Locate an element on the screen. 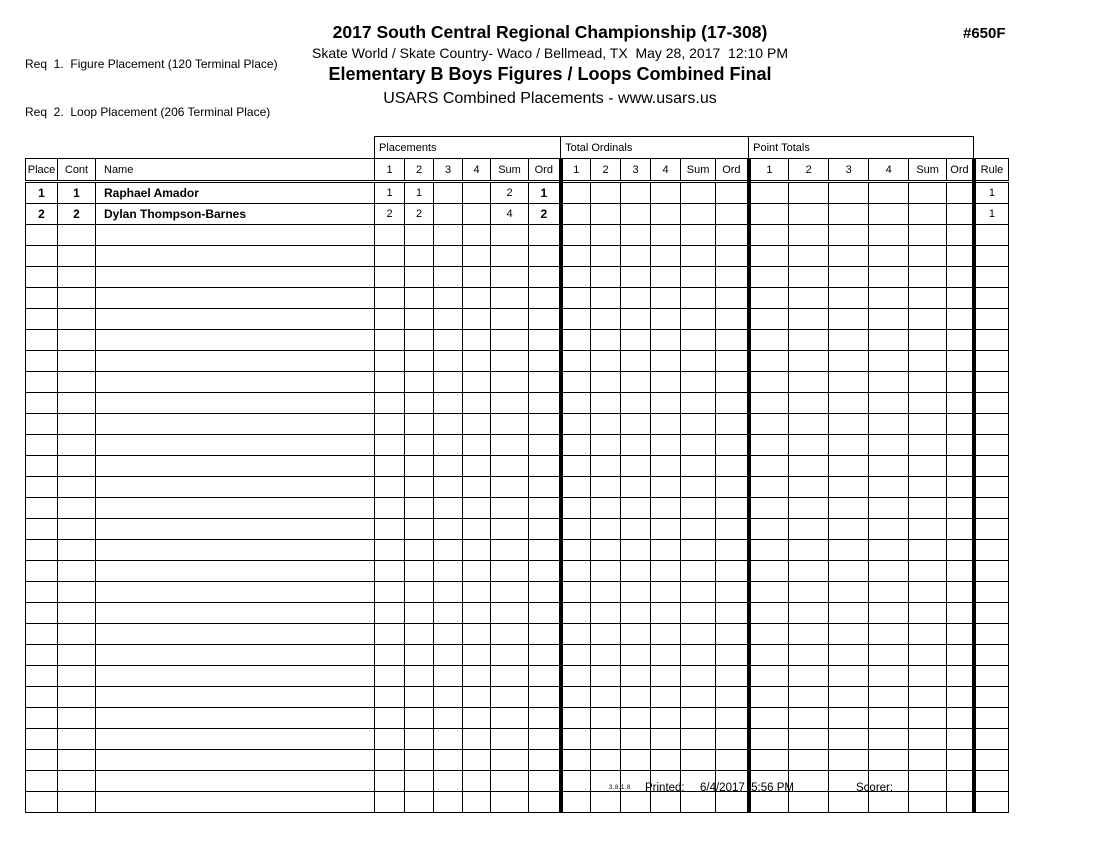 This screenshot has height=850, width=1100. group-spacer-right is located at coordinates (991, 148).